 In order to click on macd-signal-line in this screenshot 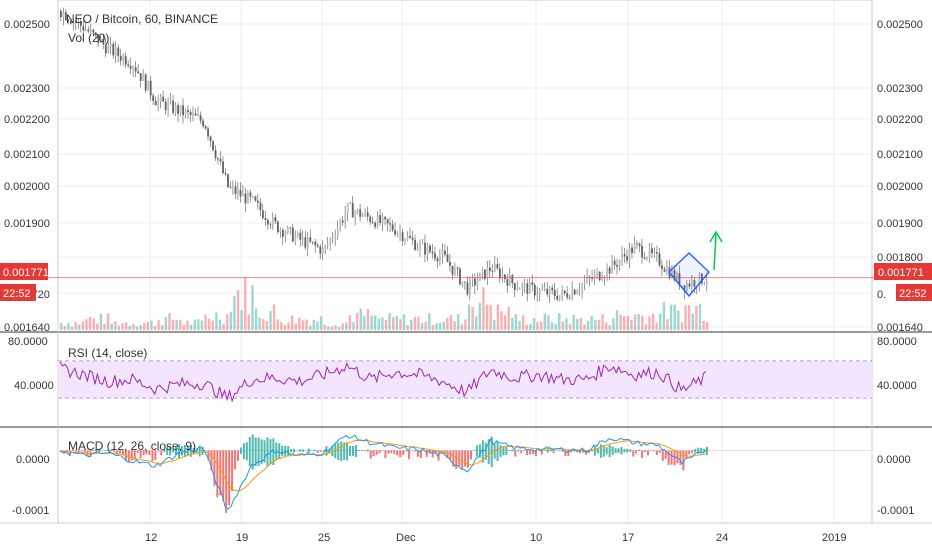, I will do `click(383, 465)`.